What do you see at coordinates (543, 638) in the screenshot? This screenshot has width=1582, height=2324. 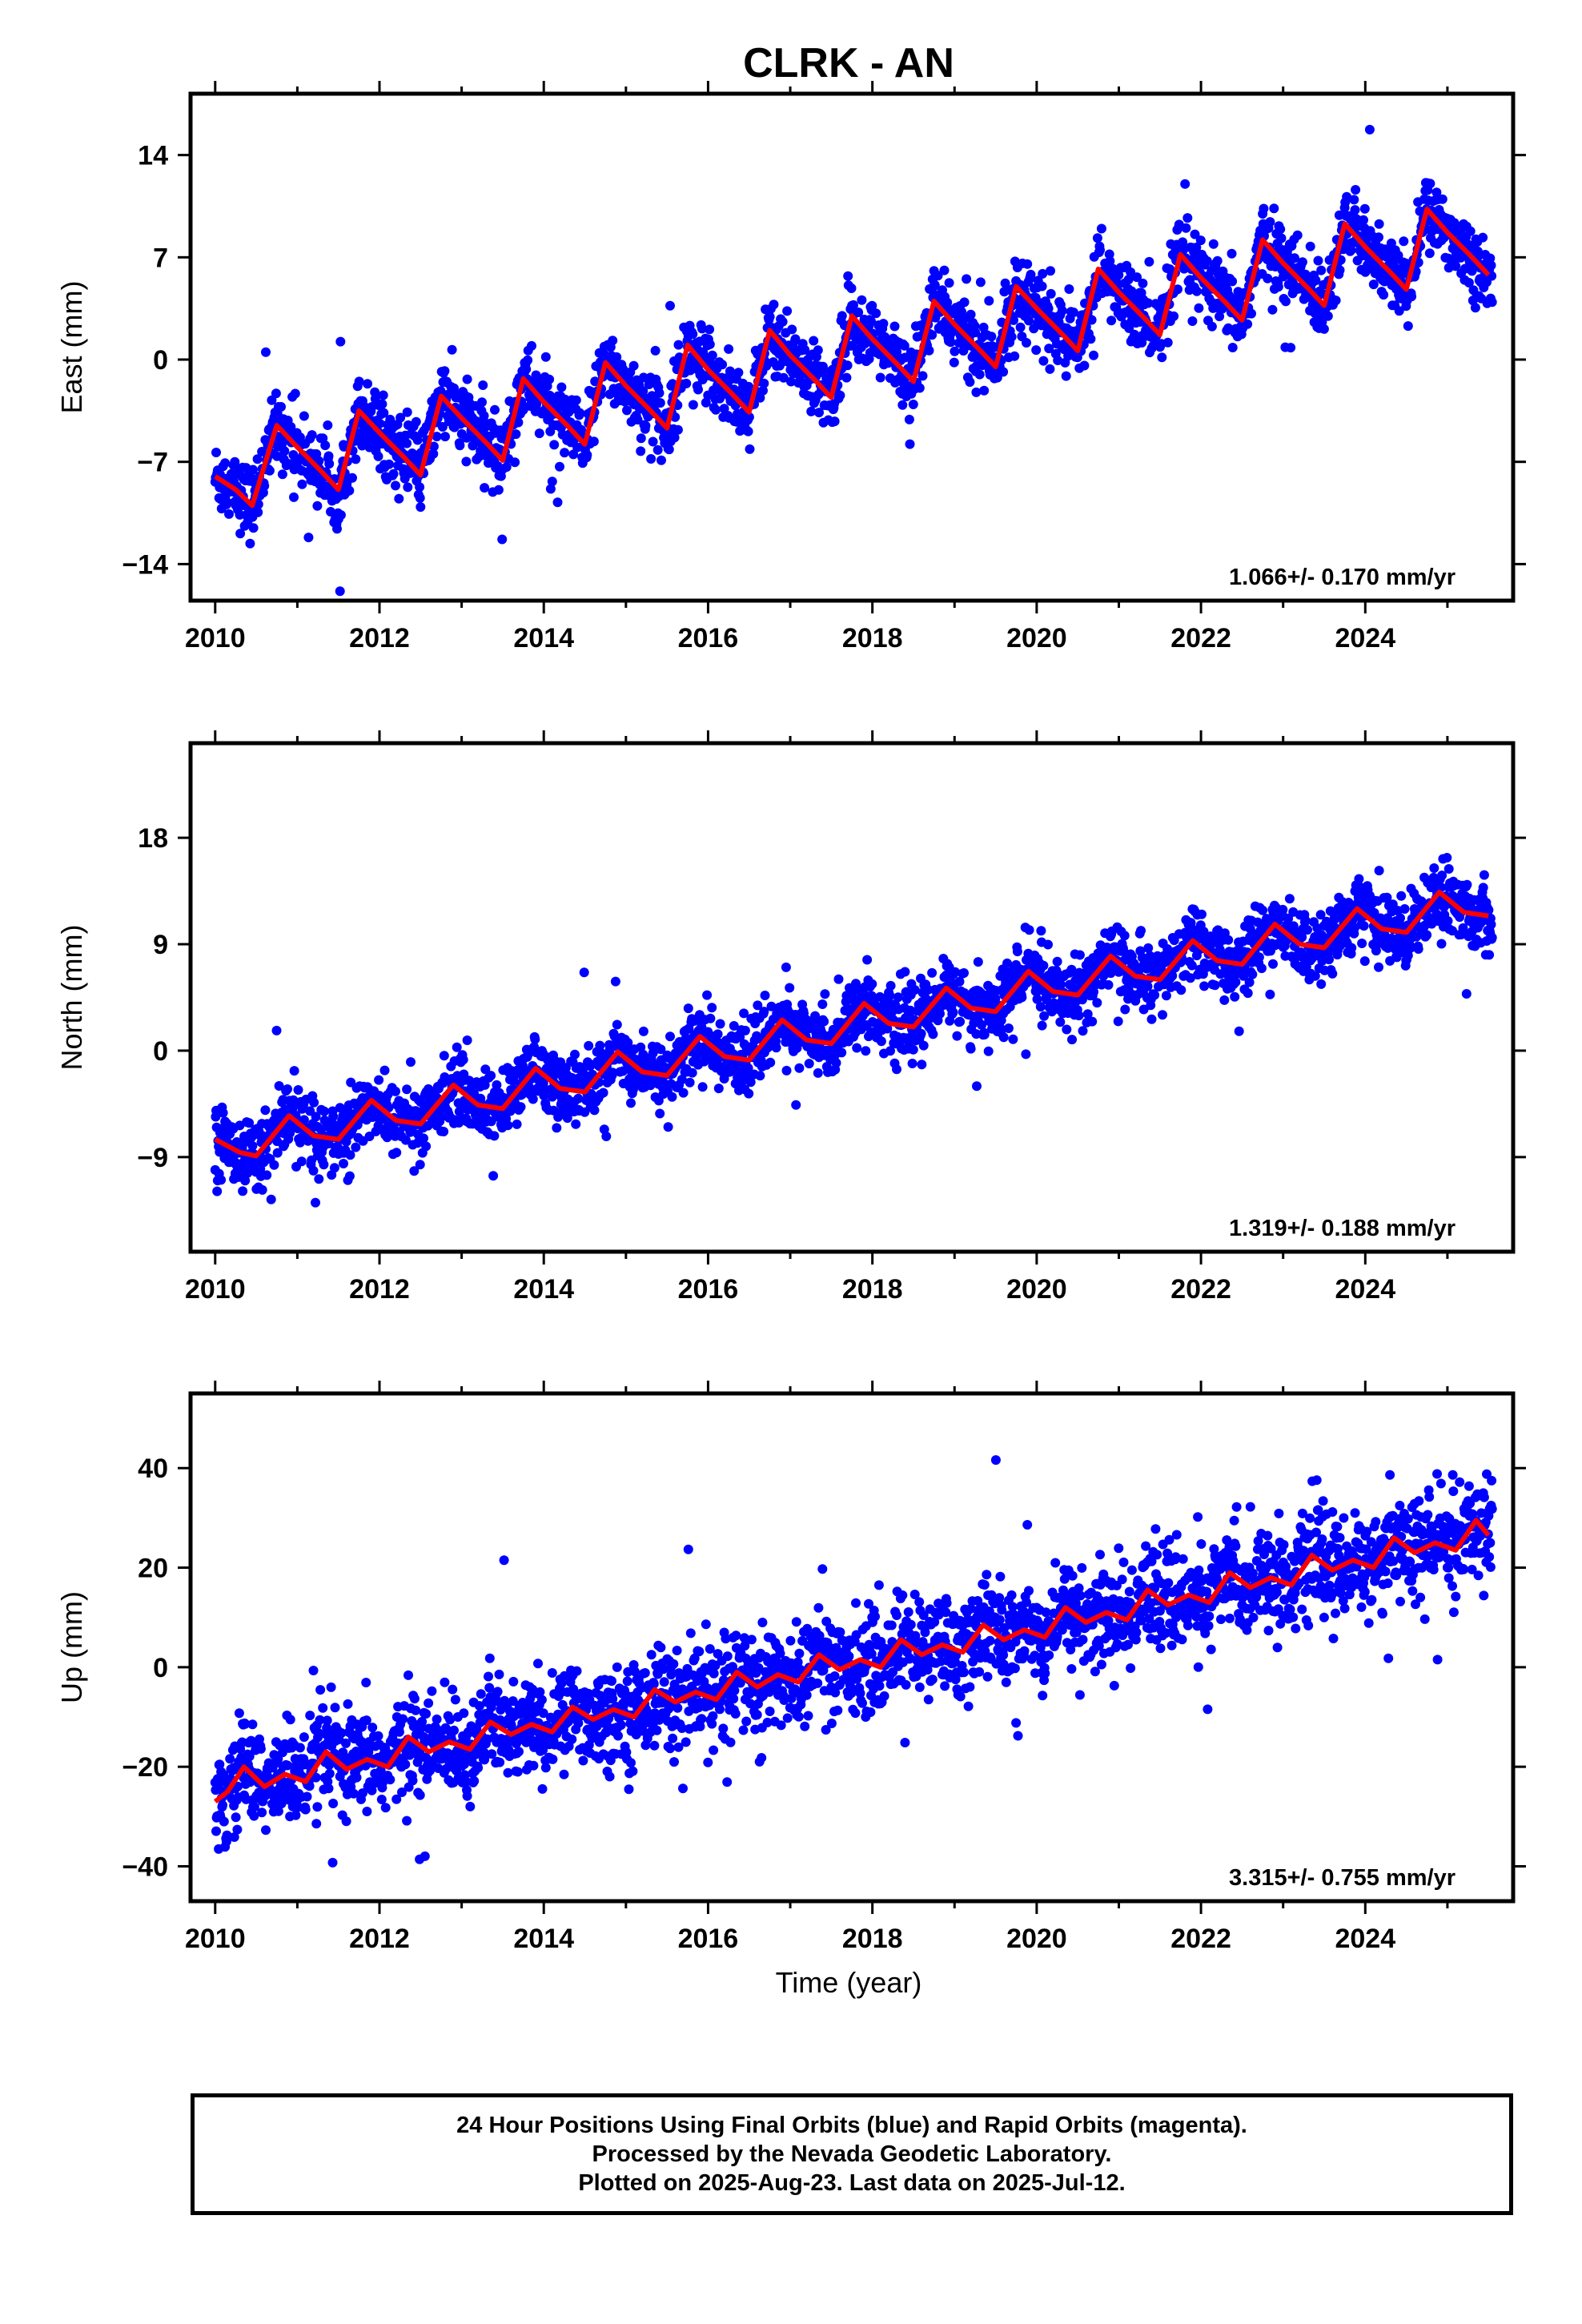 I see `east-x-tick-label: 2014` at bounding box center [543, 638].